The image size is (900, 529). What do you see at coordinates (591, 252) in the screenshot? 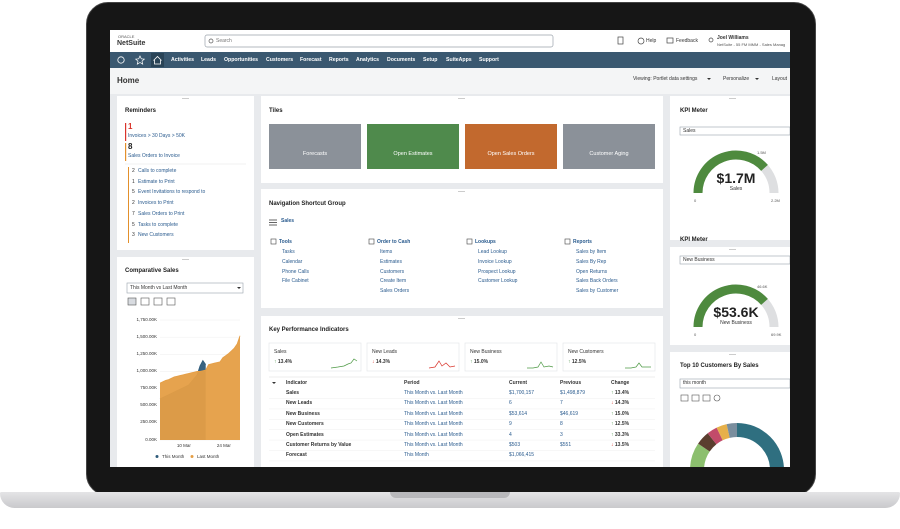
I see `shortcut-link: Sales by Item` at bounding box center [591, 252].